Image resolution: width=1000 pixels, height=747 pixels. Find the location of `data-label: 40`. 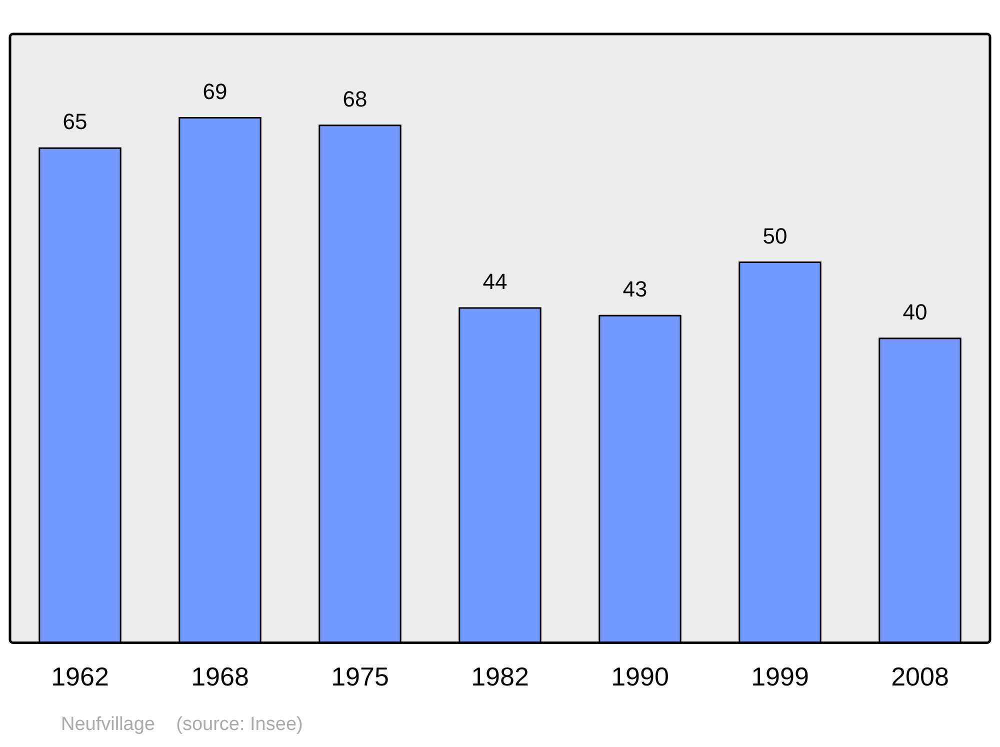

data-label: 40 is located at coordinates (915, 311).